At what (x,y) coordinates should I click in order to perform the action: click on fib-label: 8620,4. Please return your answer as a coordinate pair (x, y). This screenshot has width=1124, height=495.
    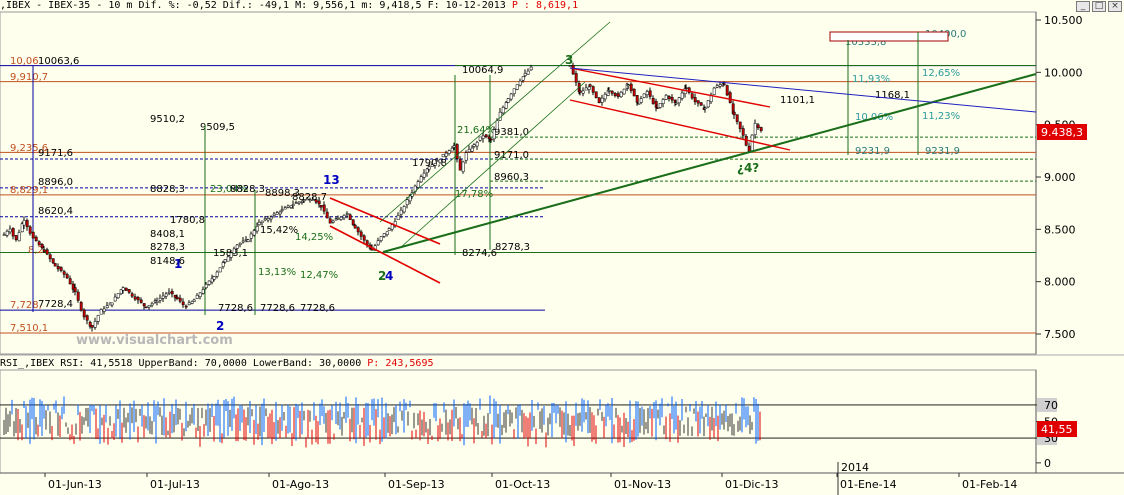
    Looking at the image, I should click on (55, 211).